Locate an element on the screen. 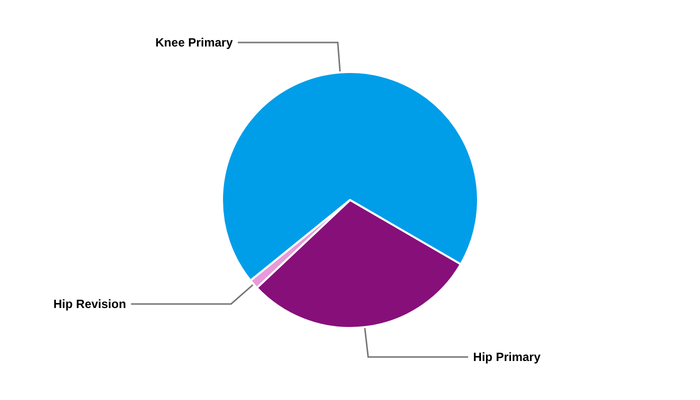  slice-label: Knee Primary is located at coordinates (194, 42).